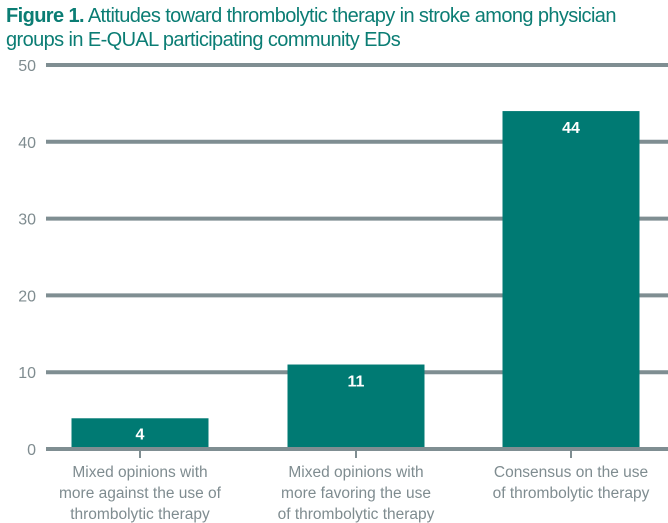  I want to click on y-tick-label: 10, so click(27, 373).